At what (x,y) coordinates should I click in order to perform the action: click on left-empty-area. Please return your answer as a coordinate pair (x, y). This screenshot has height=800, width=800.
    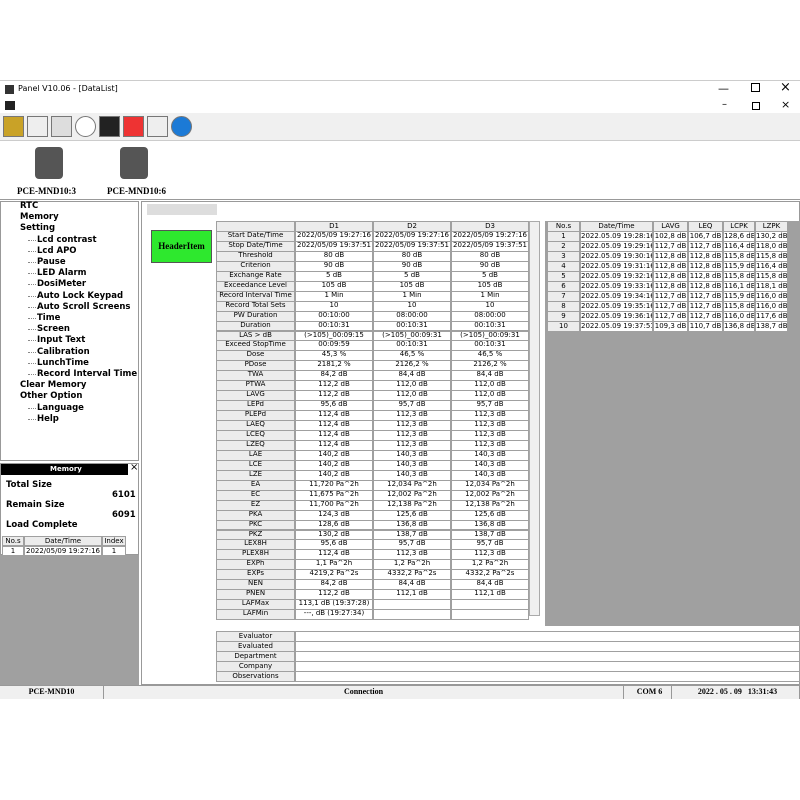
    Looking at the image, I should click on (69, 620).